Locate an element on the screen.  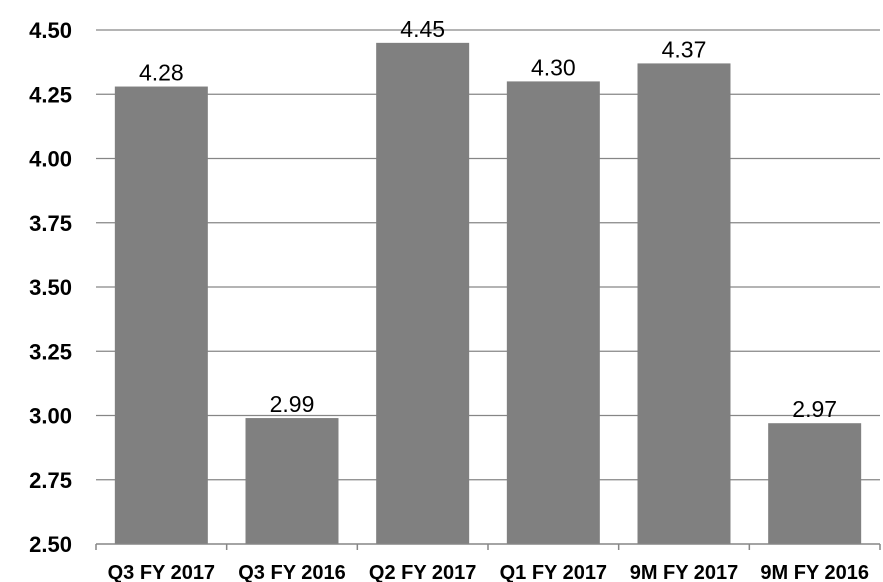
y-tick-label: 2.50 is located at coordinates (50, 544).